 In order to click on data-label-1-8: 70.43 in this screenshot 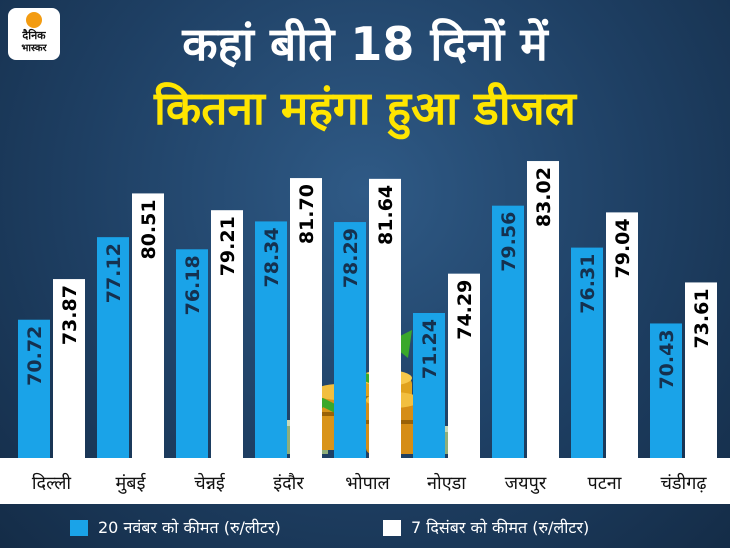, I will do `click(667, 359)`.